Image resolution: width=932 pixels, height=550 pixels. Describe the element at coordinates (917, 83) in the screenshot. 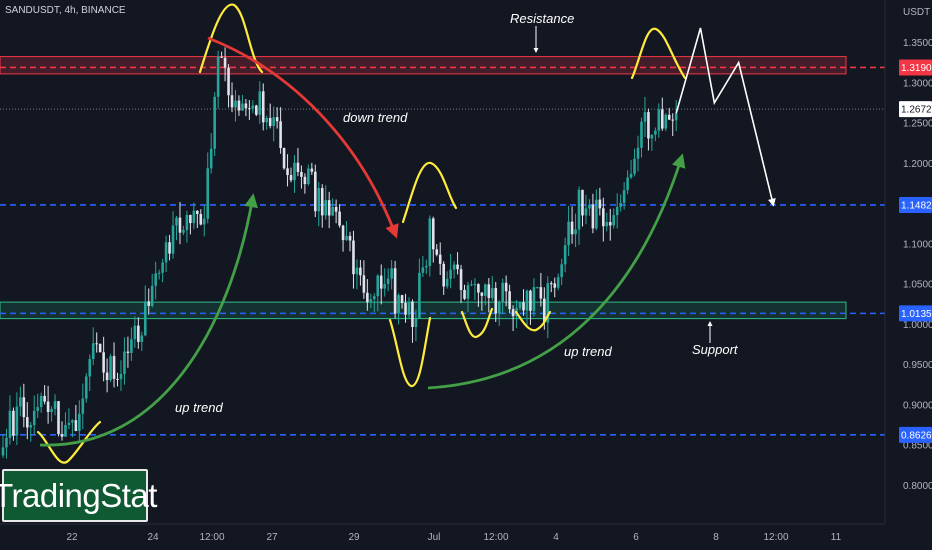

I see `price-tick-label: 1.3000` at that location.